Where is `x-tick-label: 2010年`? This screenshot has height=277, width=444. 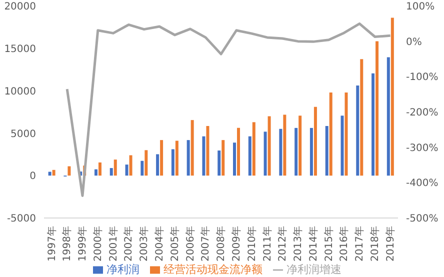
x-tick-label: 2010年 is located at coordinates (252, 244).